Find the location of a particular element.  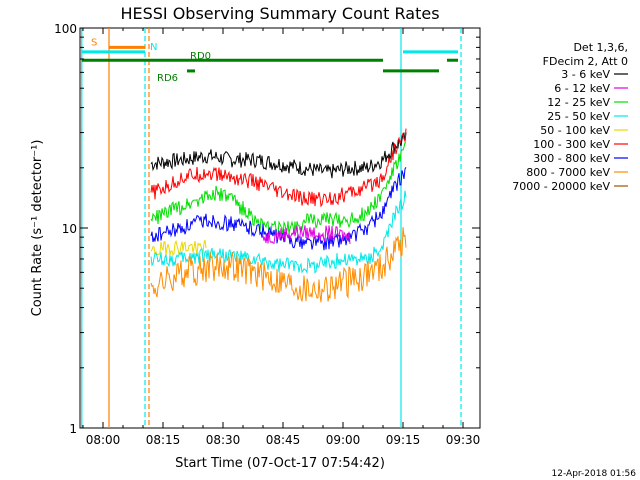

y-tick-label: 1 is located at coordinates (73, 429).